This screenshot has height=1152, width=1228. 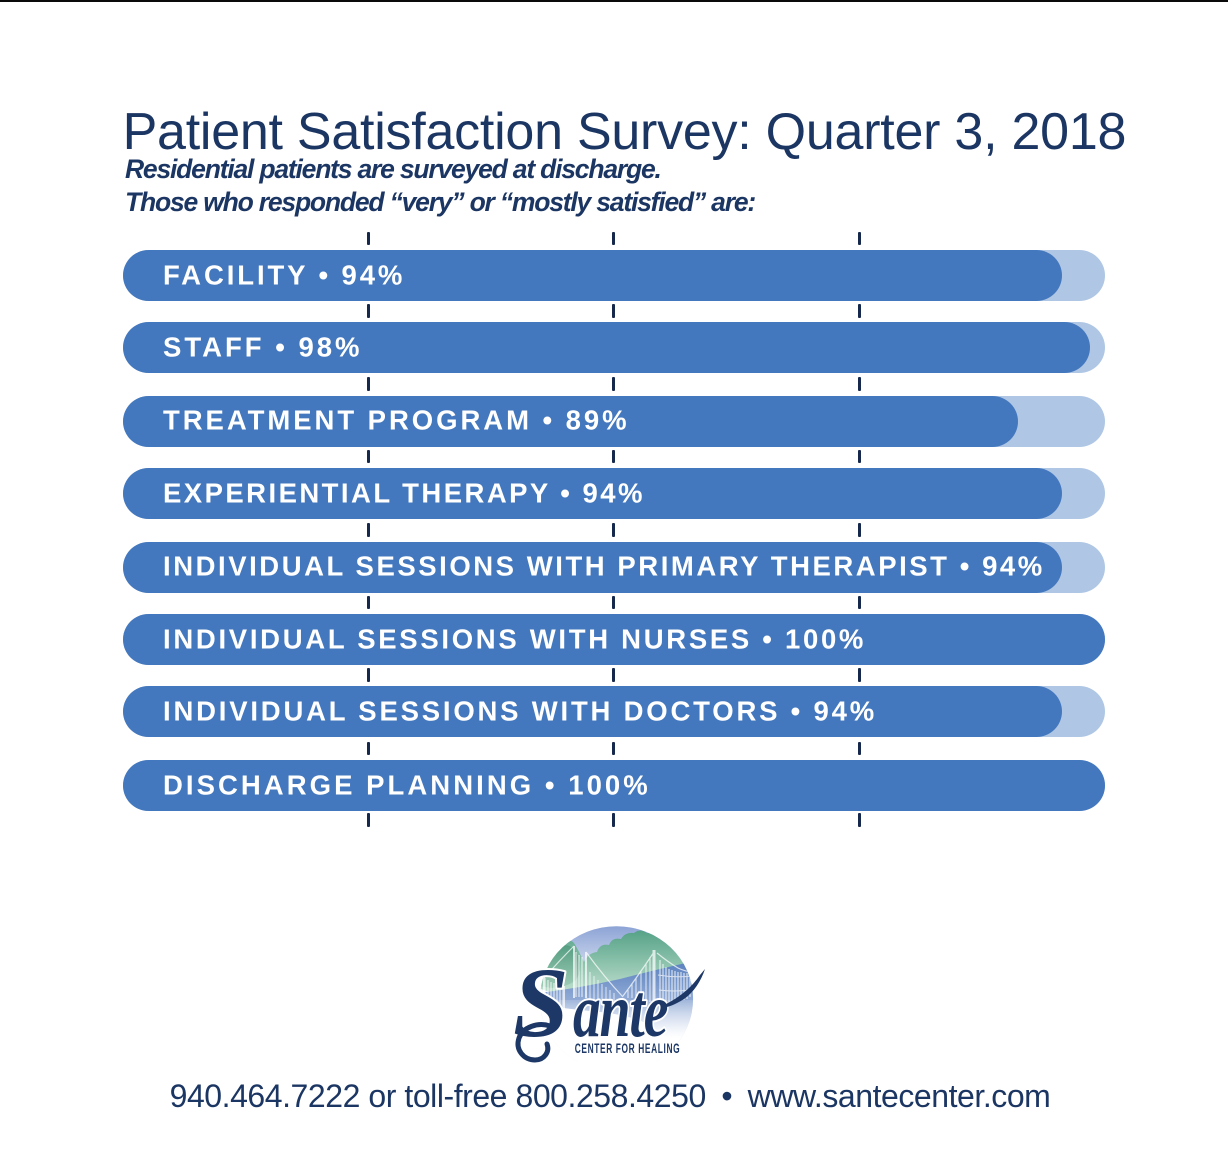 I want to click on svg-text: ante, so click(x=620, y=1011).